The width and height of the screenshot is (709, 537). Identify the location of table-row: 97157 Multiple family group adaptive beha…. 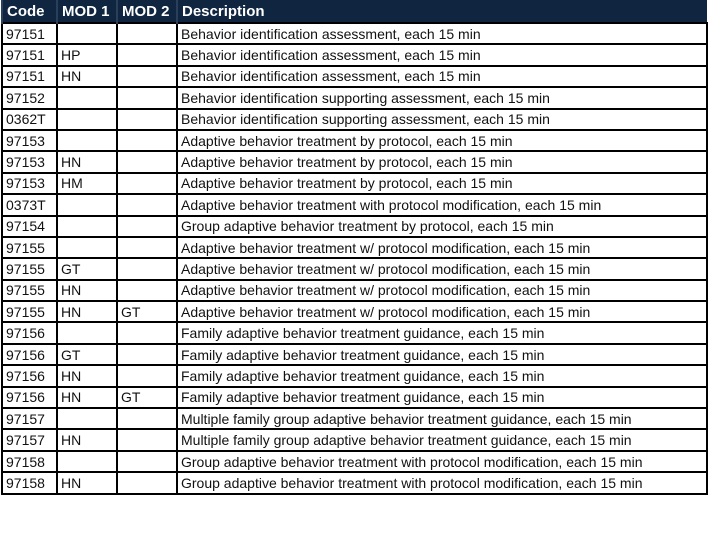
(354, 419).